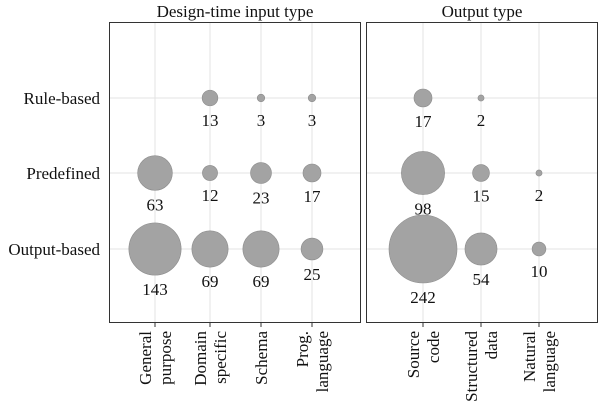  Describe the element at coordinates (549, 361) in the screenshot. I see `panel-2-category-label-2-line-1: language` at that location.